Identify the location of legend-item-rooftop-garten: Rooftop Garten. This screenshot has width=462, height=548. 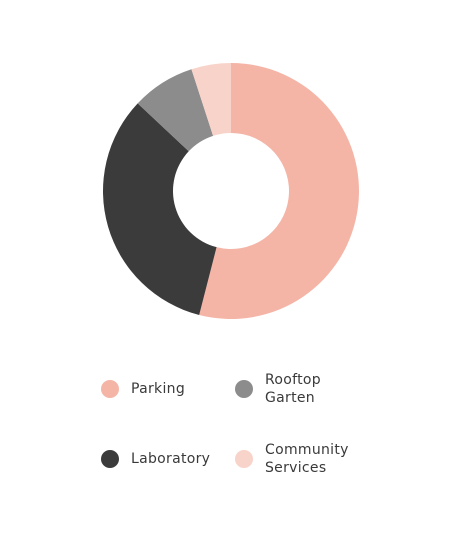
(278, 389).